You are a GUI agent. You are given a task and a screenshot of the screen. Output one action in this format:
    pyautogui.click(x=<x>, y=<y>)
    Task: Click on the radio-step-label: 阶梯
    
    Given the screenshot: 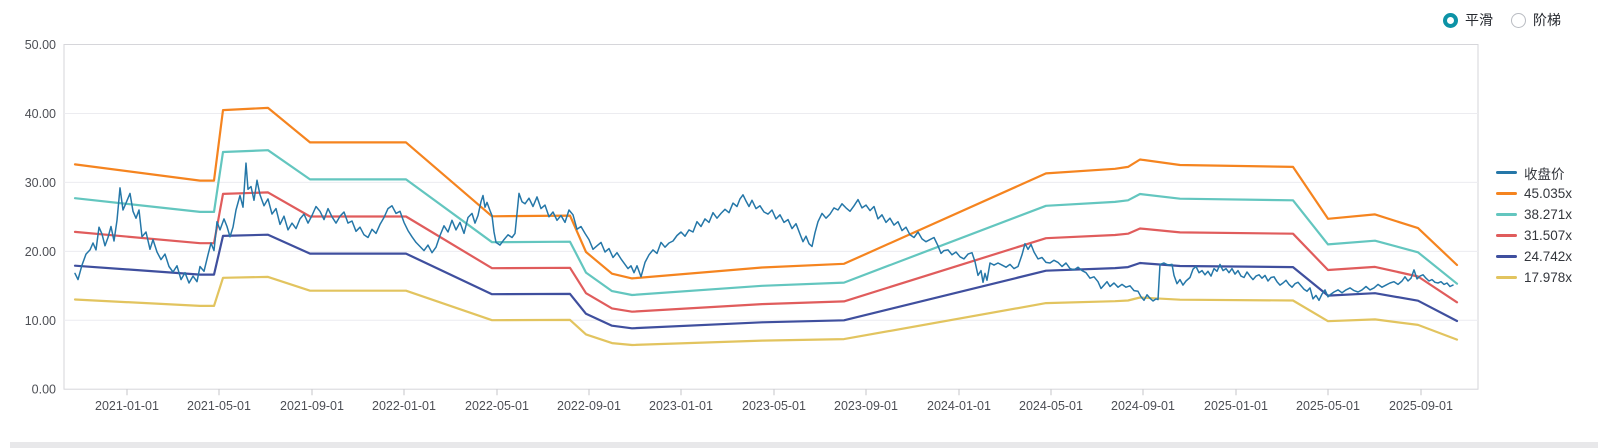 What is the action you would take?
    pyautogui.click(x=1547, y=20)
    